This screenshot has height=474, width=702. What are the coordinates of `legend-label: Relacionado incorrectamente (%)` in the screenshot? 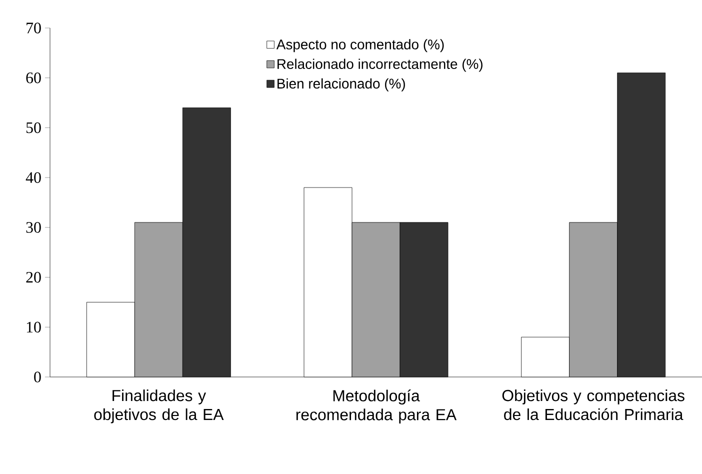 It's located at (380, 65).